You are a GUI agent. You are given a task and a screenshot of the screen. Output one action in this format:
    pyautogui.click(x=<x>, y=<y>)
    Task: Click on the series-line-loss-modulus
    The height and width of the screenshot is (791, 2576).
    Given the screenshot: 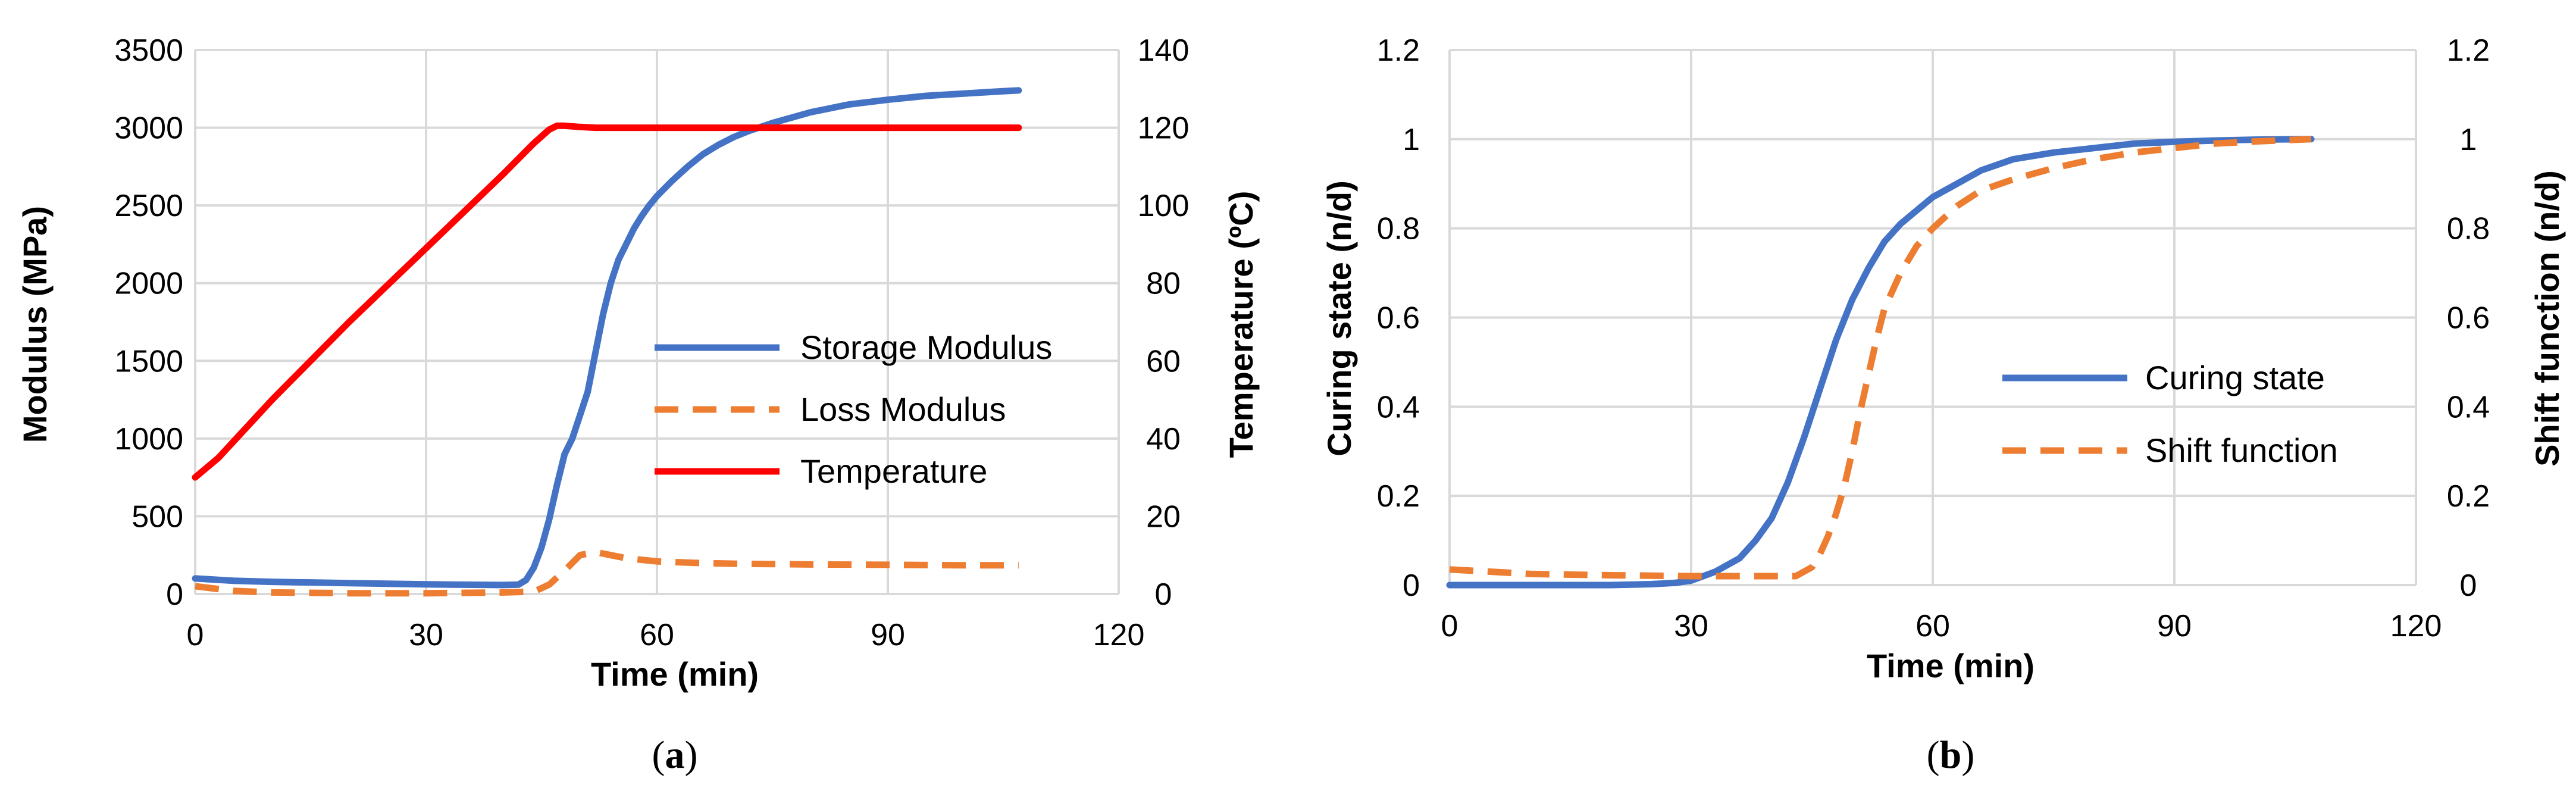 What is the action you would take?
    pyautogui.click(x=607, y=573)
    